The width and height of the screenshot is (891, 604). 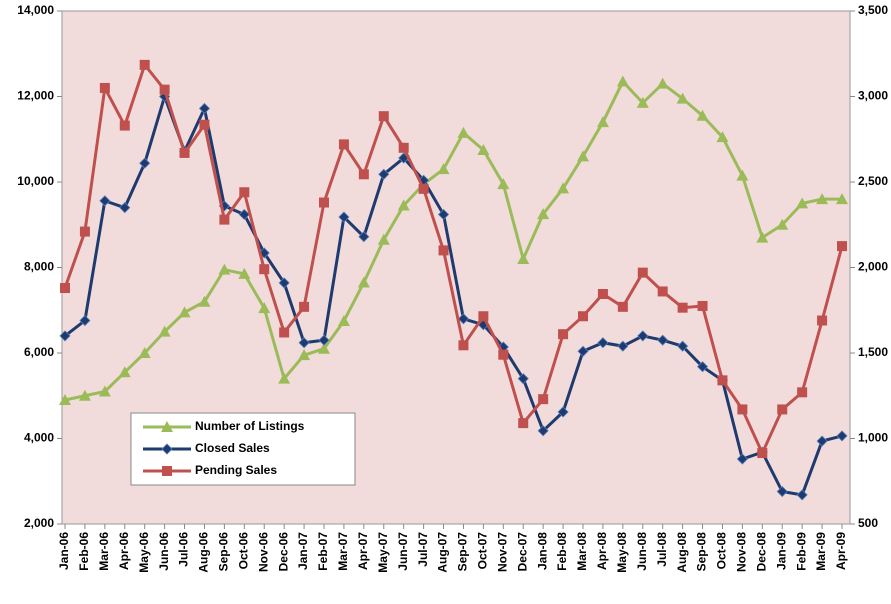 I want to click on x-tick-label: Jan-08, so click(x=542, y=551).